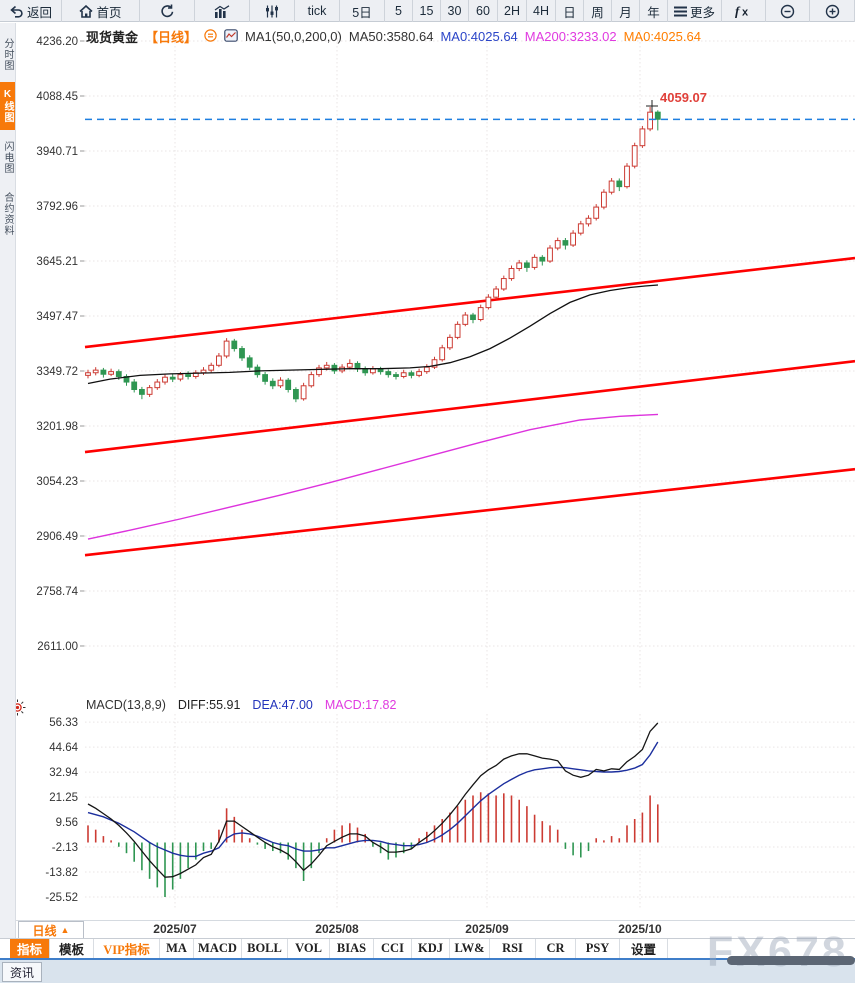 The width and height of the screenshot is (855, 983). What do you see at coordinates (373, 476) in the screenshot?
I see `ma200-line` at bounding box center [373, 476].